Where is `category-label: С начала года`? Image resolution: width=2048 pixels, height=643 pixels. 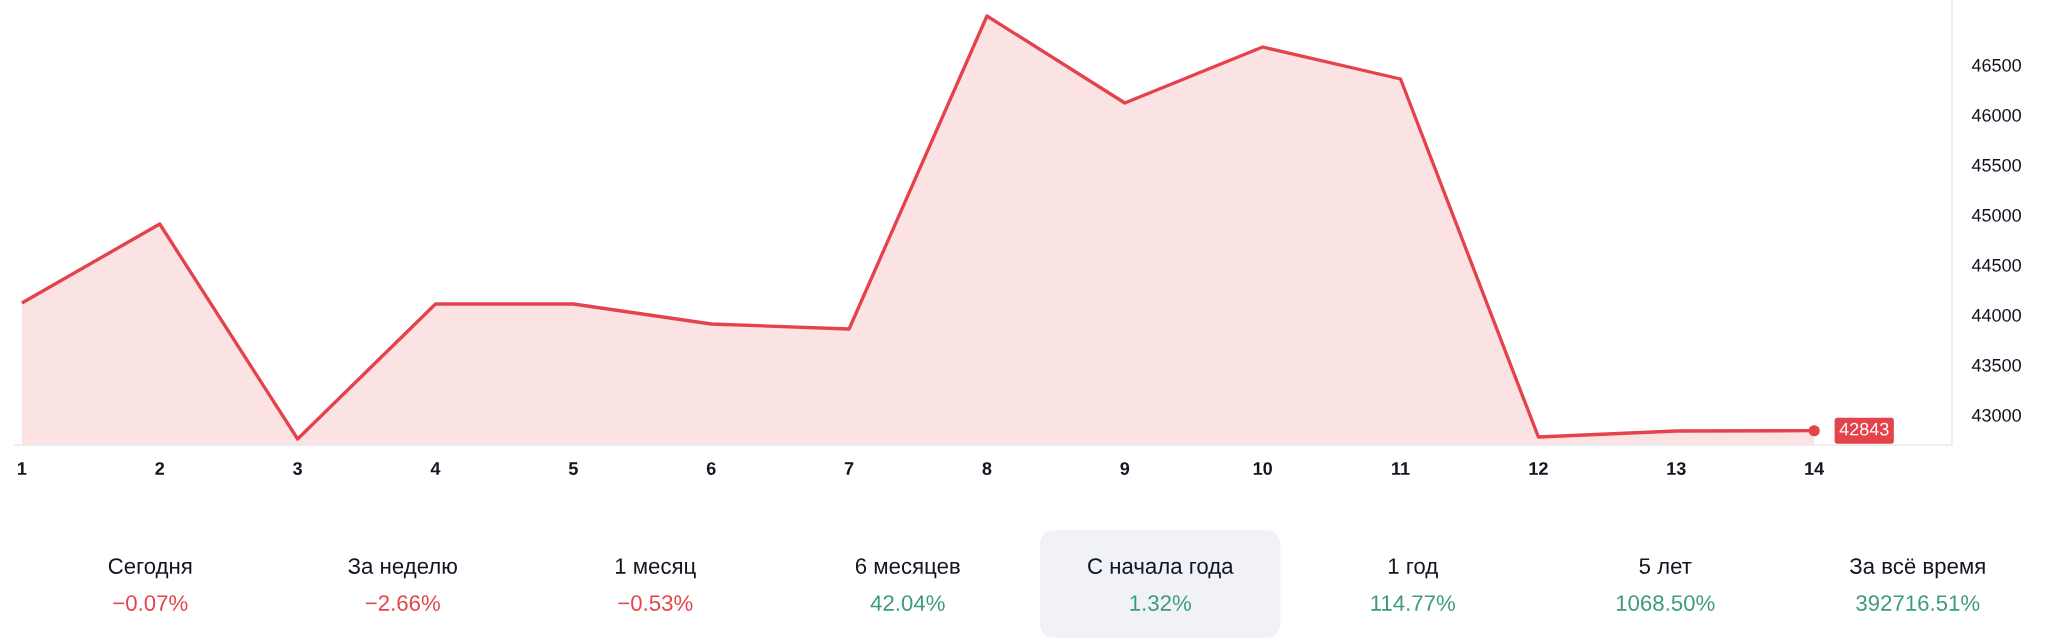 category-label: С начала года is located at coordinates (1161, 568).